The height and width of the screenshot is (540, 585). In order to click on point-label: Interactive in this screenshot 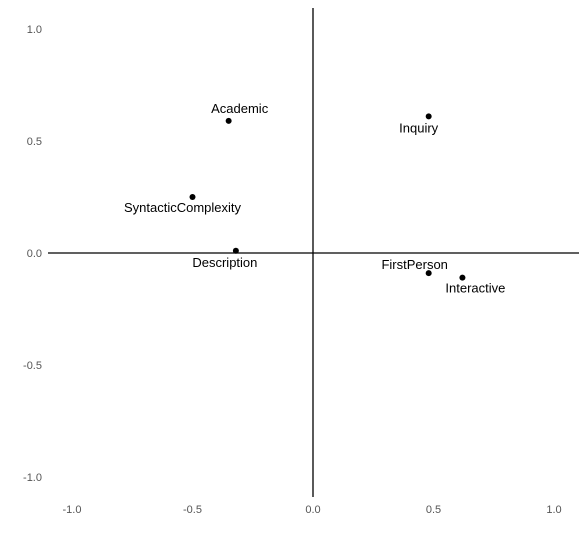, I will do `click(475, 288)`.